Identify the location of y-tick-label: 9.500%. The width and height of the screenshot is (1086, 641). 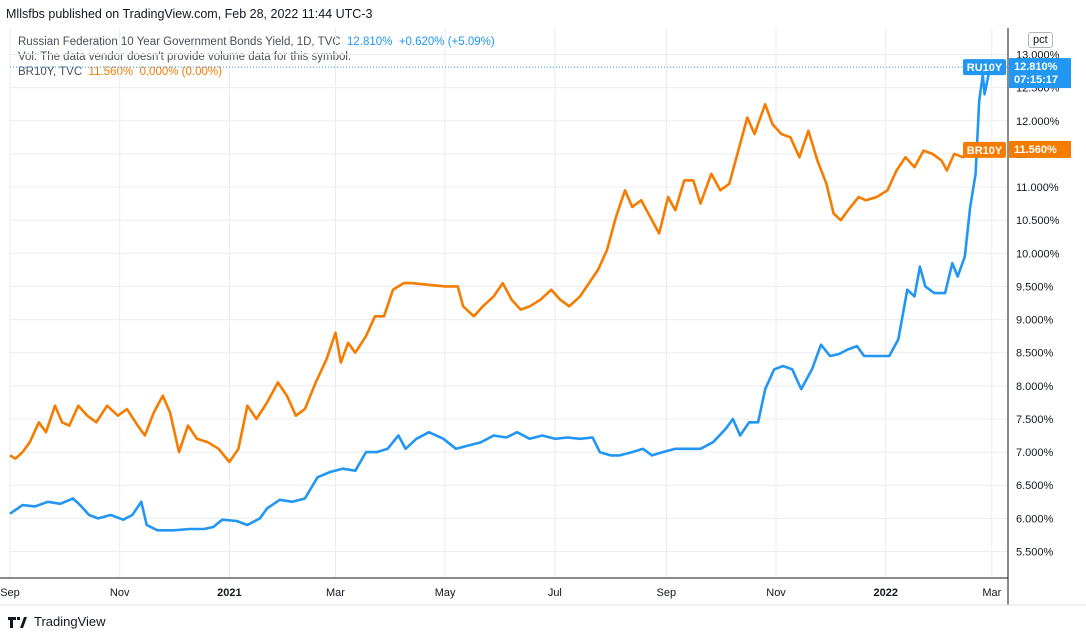
(1035, 287).